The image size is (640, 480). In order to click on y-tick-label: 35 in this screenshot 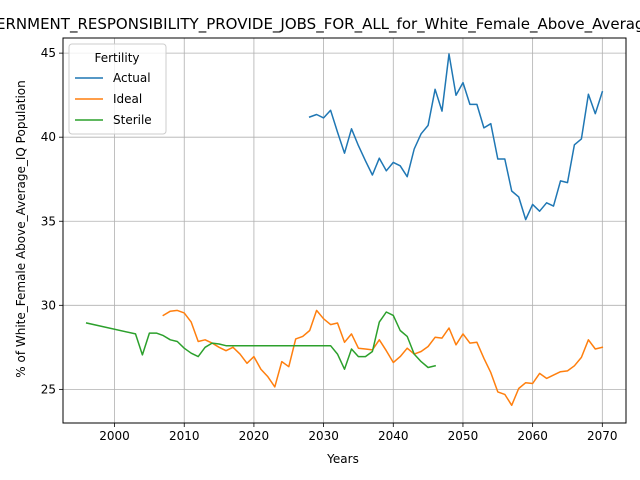, I will do `click(48, 221)`.